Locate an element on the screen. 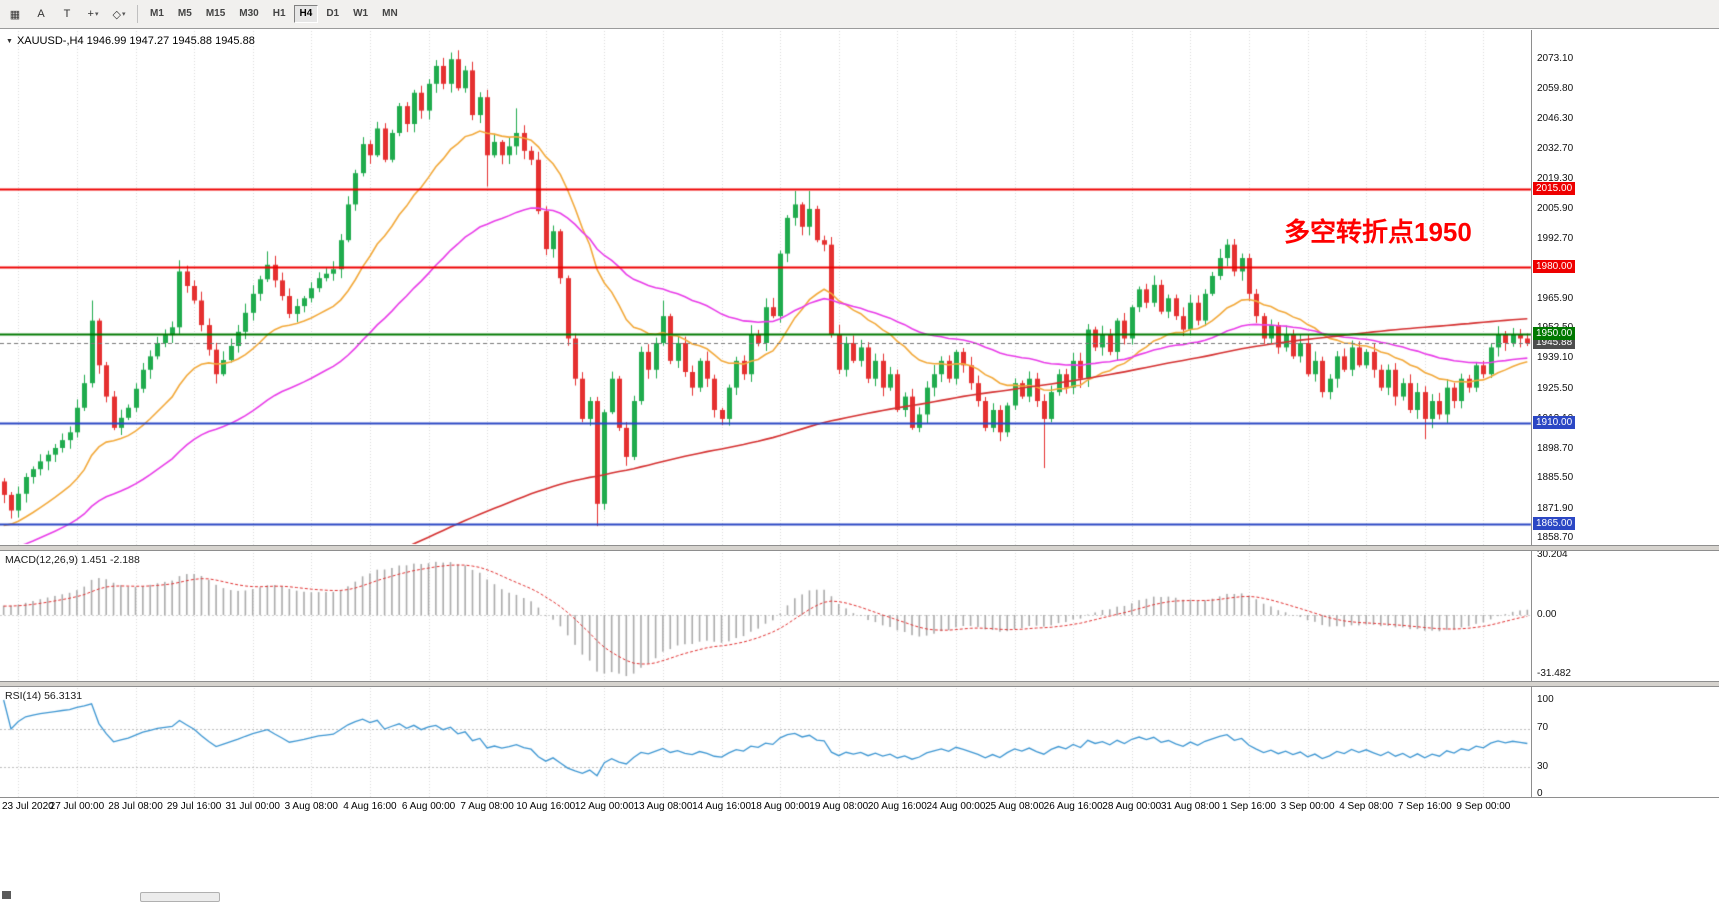 Image resolution: width=1719 pixels, height=902 pixels. crosshair-tool-icon-glyph: + is located at coordinates (90, 14).